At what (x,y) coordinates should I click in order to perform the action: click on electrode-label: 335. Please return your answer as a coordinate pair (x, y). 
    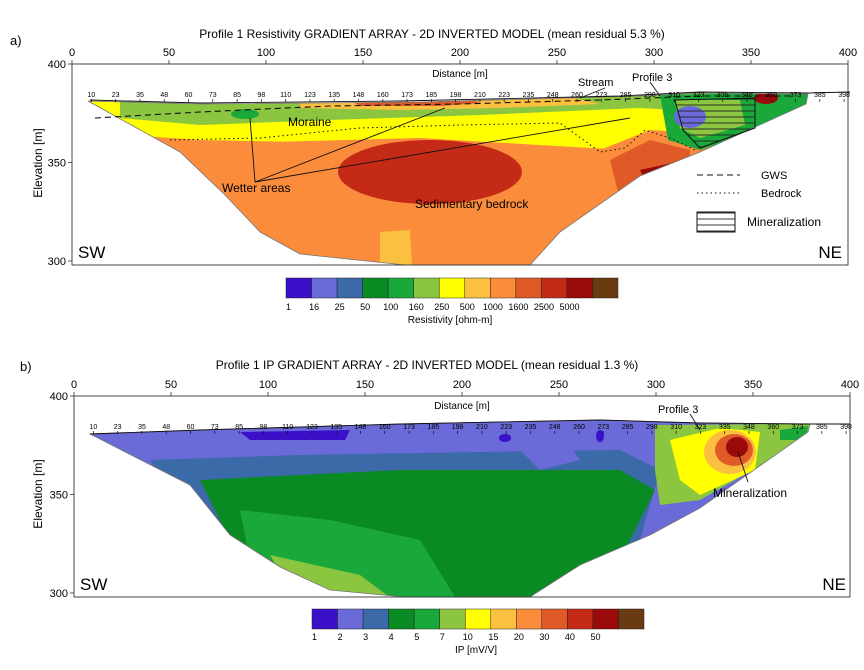
    Looking at the image, I should click on (723, 95).